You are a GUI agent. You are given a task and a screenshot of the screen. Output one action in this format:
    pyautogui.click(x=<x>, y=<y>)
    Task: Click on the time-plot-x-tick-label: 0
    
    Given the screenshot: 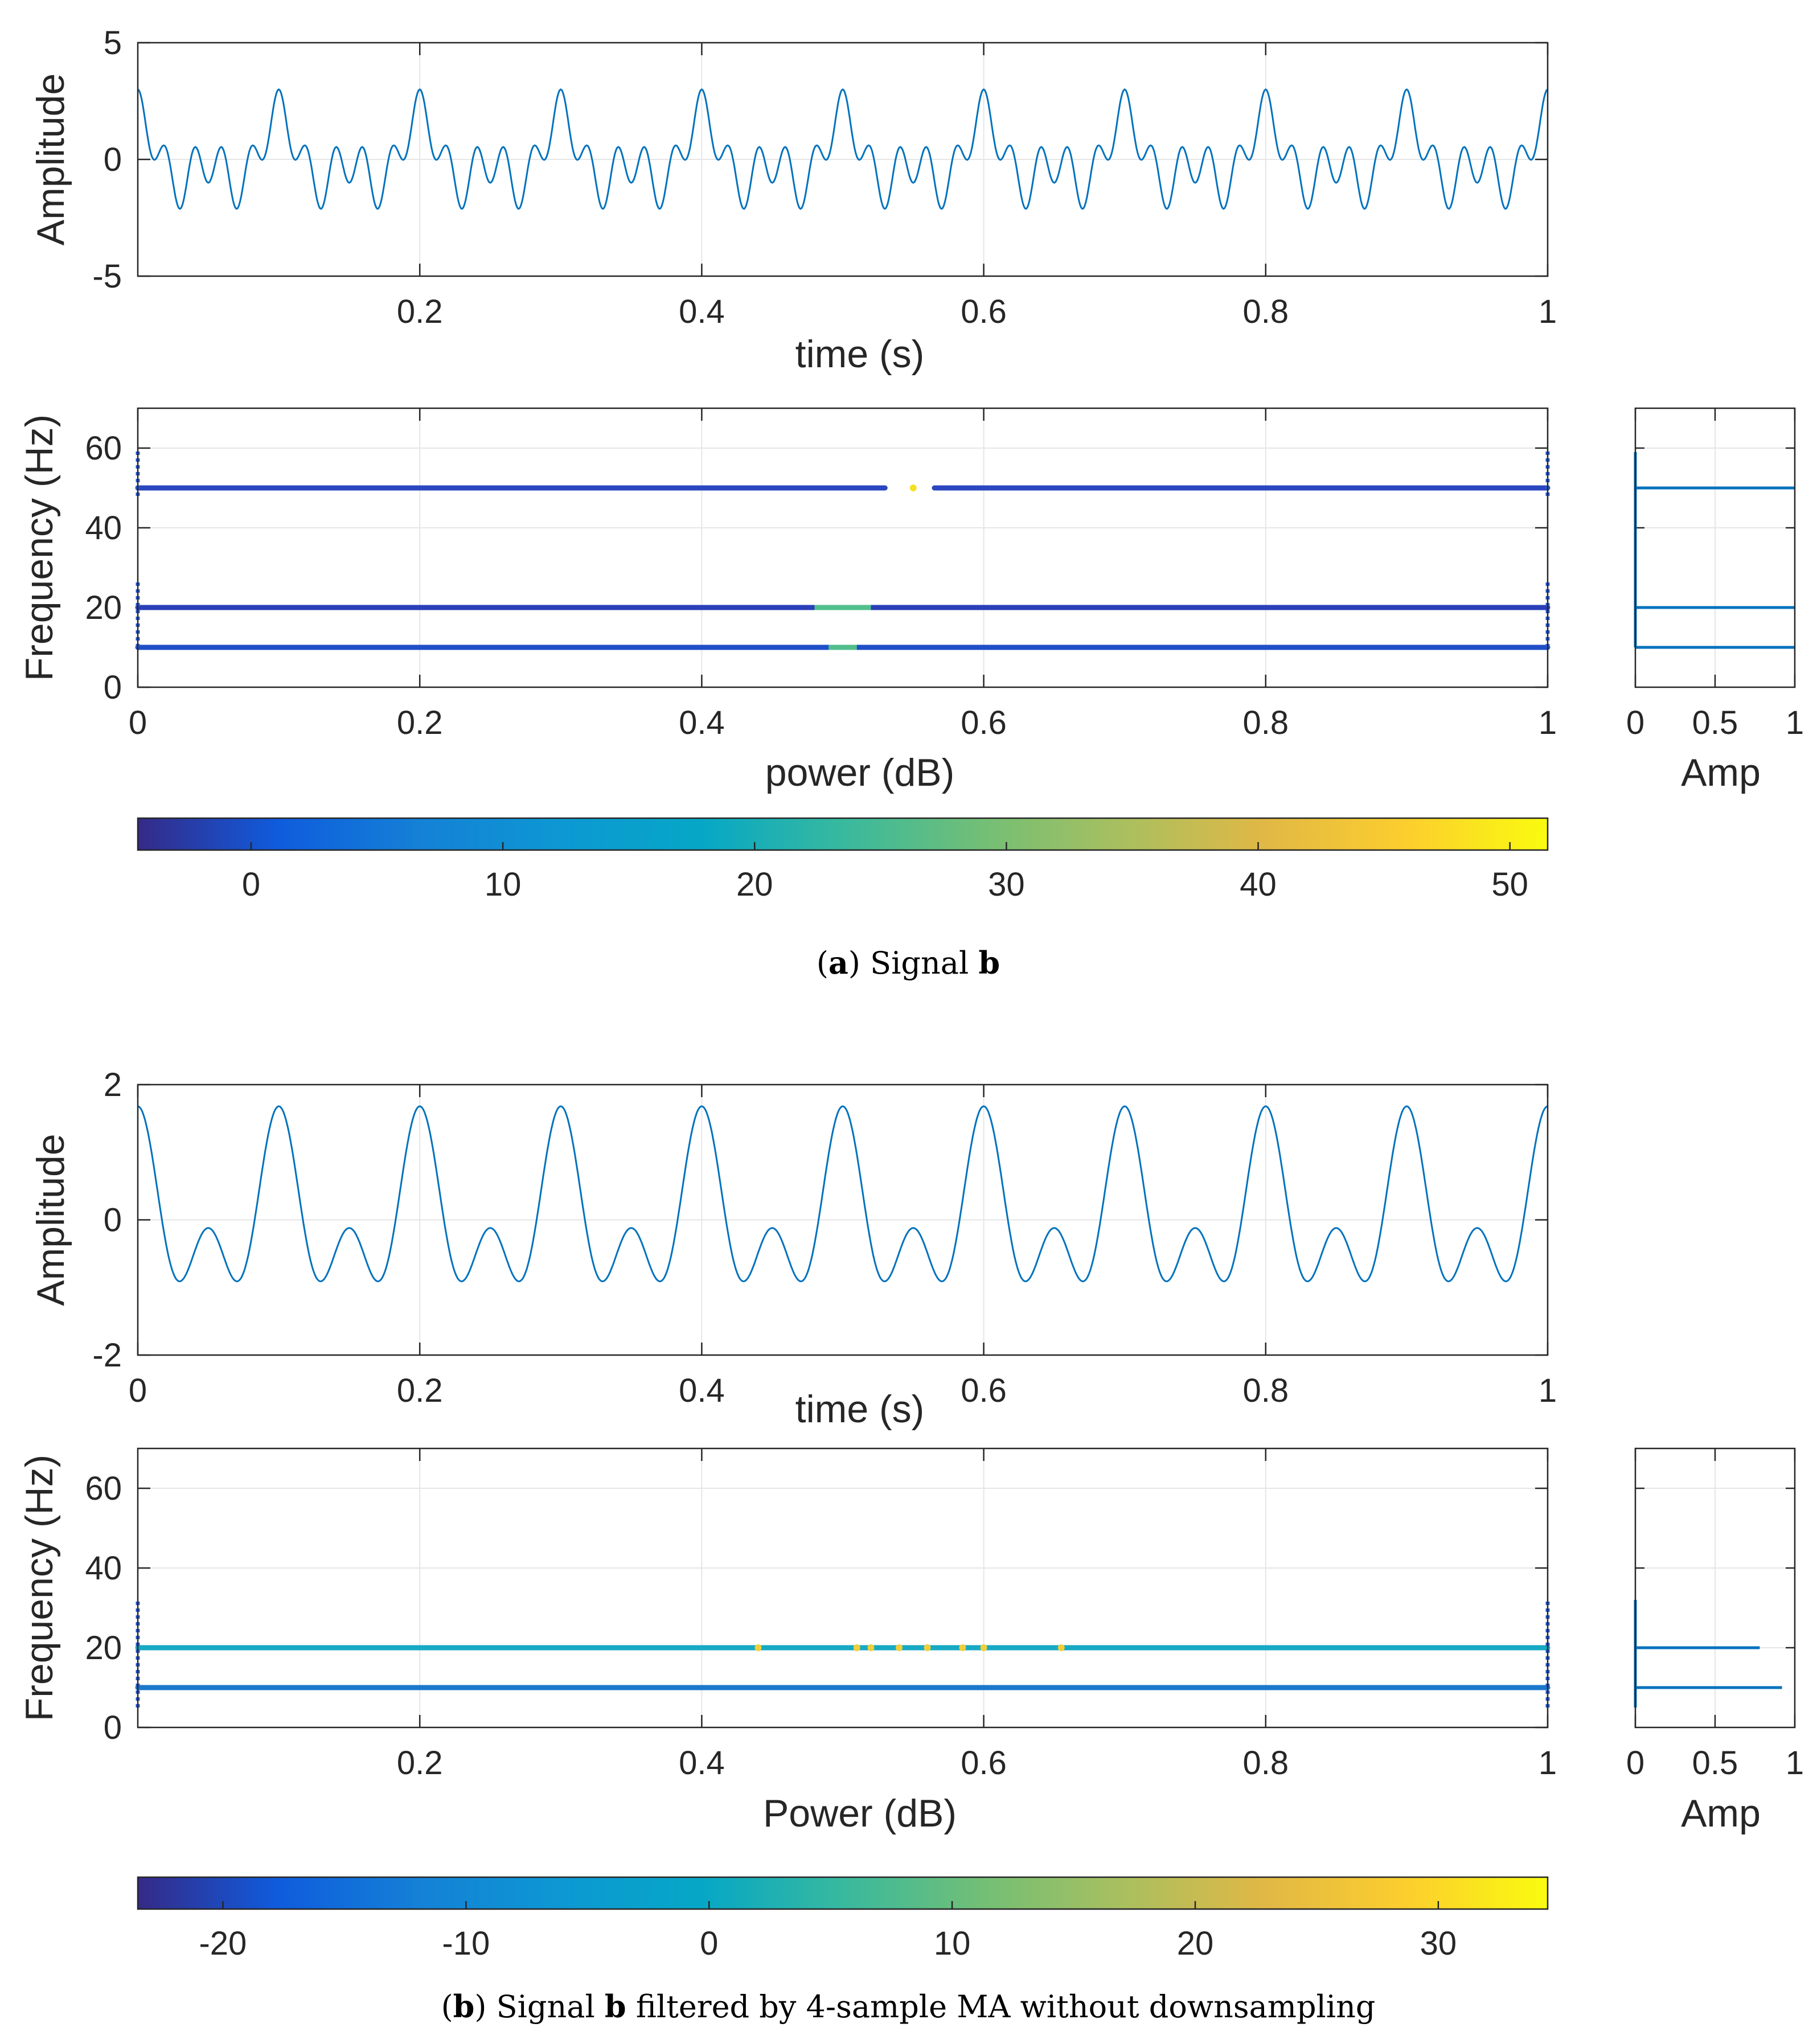 What is the action you would take?
    pyautogui.click(x=138, y=1390)
    